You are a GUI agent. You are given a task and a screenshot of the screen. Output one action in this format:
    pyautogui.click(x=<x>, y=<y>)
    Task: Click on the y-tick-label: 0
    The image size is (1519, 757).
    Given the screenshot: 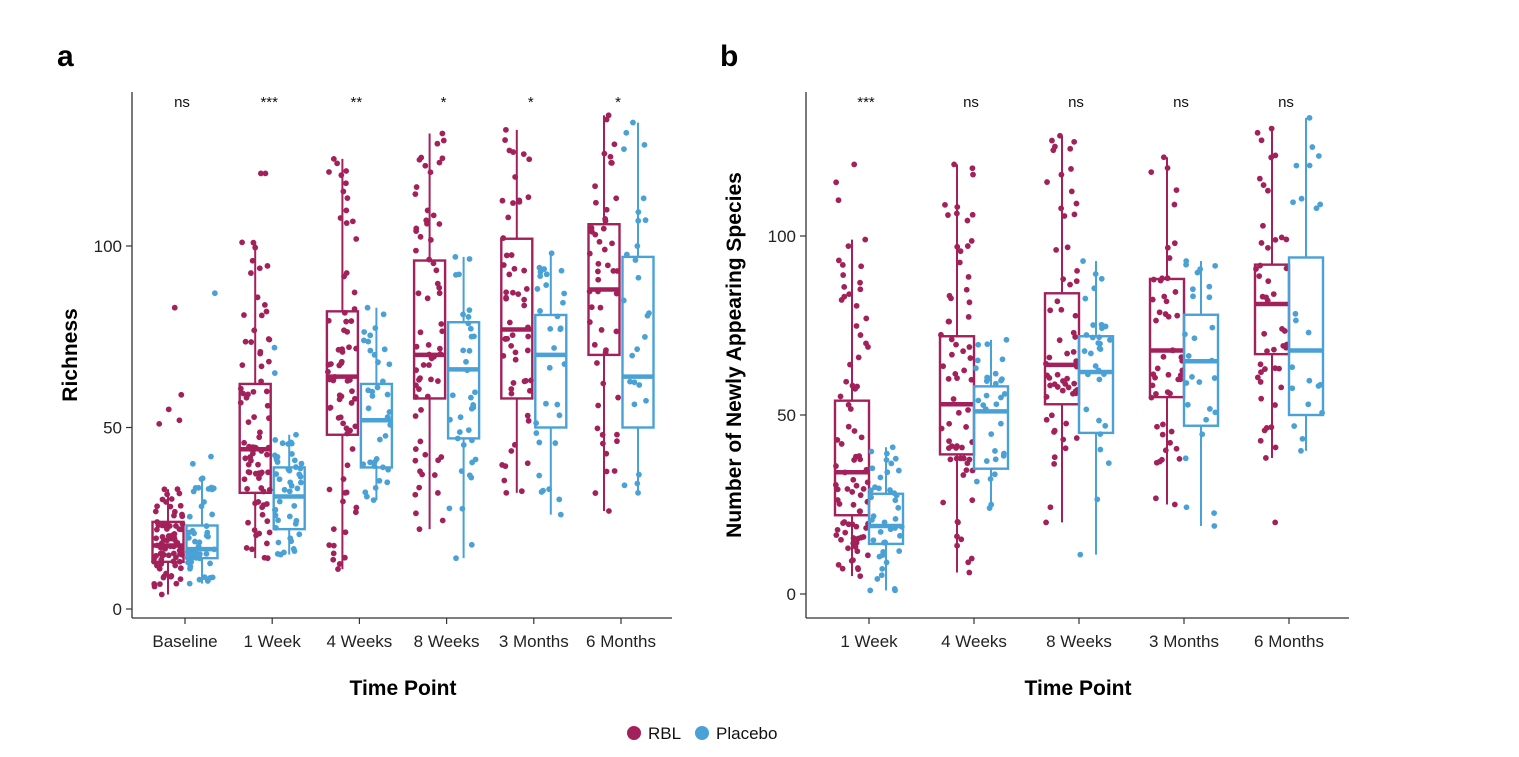 What is the action you would take?
    pyautogui.click(x=791, y=594)
    